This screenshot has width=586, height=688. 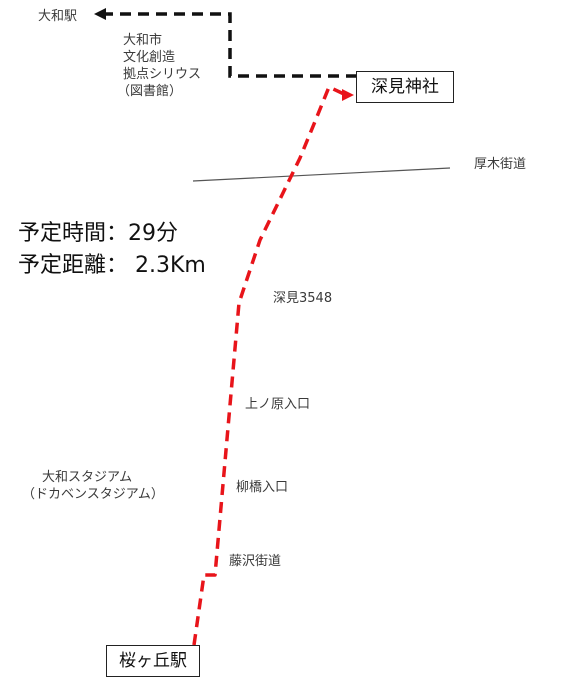 I want to click on facility-line: 拠点シリウス, so click(x=162, y=74).